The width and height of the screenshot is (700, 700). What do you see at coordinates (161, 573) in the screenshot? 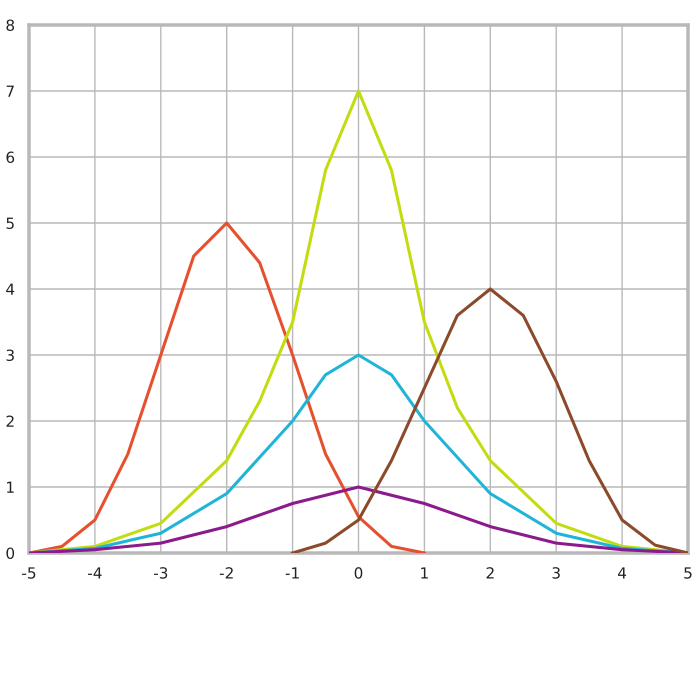
I see `x-tick-label: -3` at bounding box center [161, 573].